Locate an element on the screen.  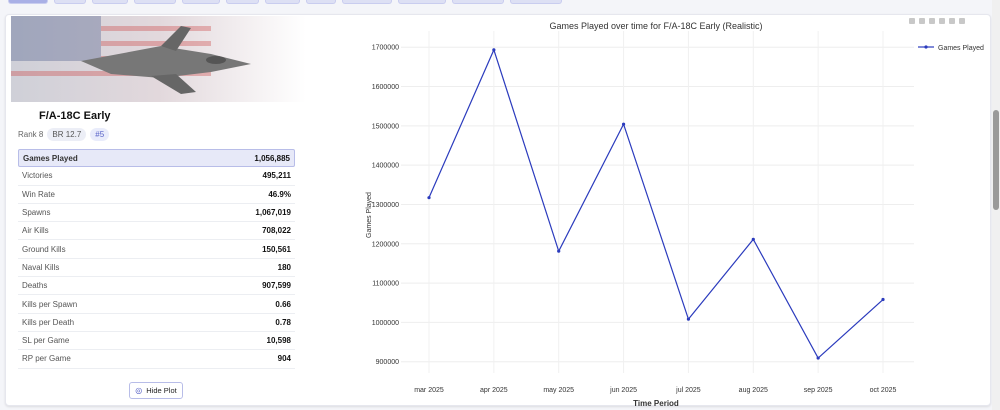
stat-label: Kills per Spawn is located at coordinates (50, 304).